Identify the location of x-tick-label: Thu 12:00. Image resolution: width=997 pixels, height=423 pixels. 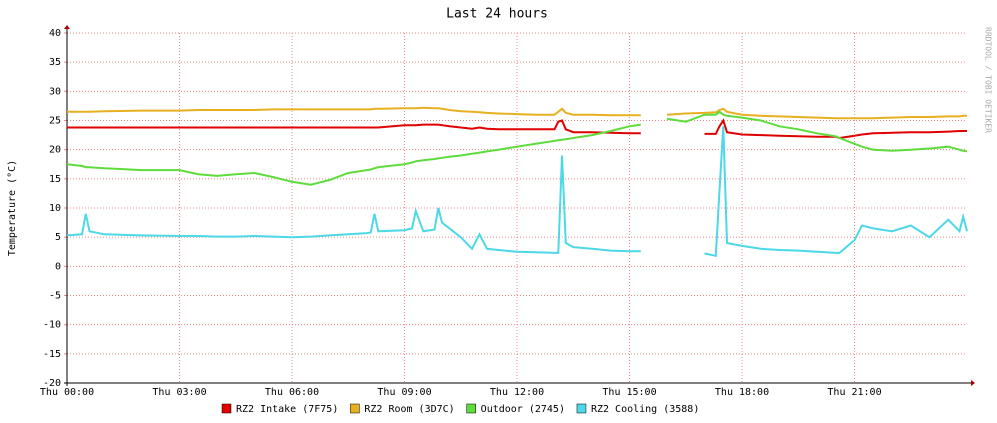
(517, 392).